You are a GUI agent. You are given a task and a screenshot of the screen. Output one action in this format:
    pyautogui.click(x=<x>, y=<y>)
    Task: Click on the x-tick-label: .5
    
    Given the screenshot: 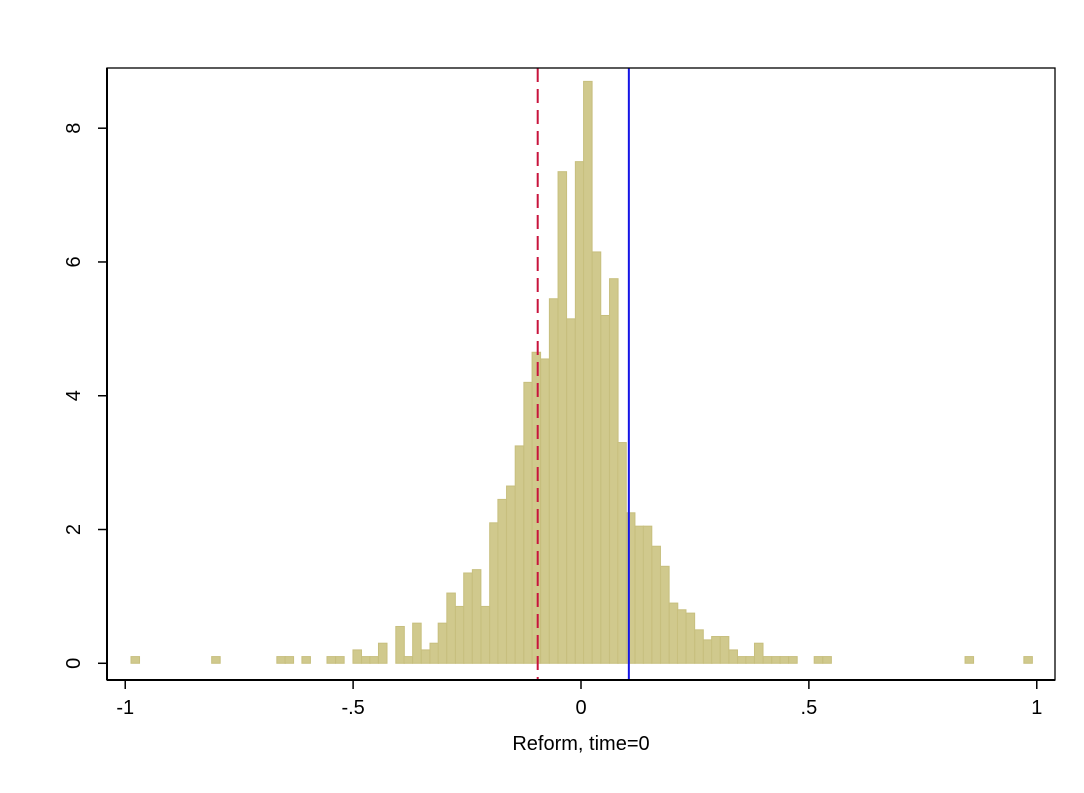 What is the action you would take?
    pyautogui.click(x=809, y=708)
    